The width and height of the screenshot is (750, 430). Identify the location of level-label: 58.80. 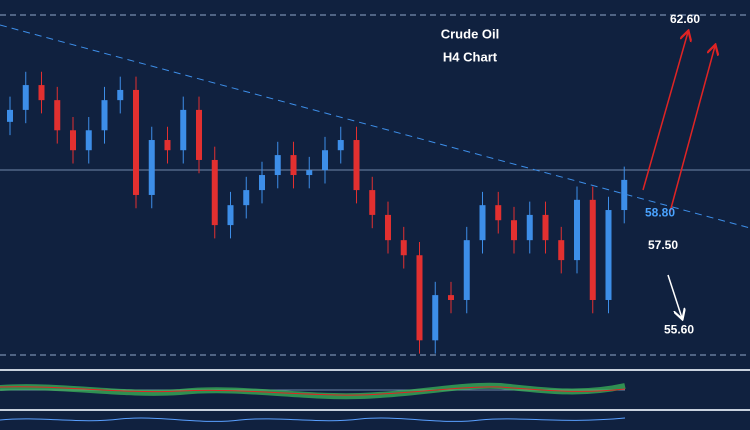
(660, 212).